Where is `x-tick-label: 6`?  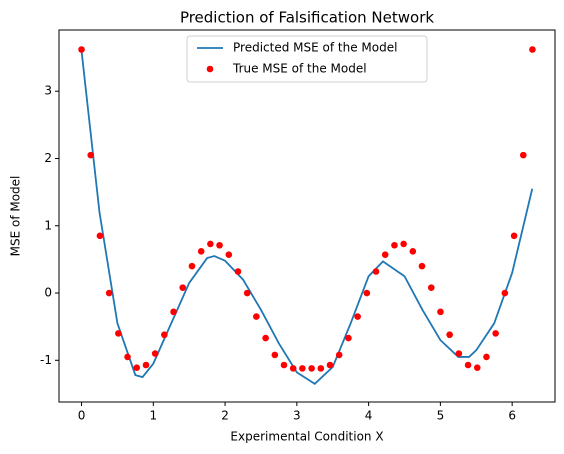 x-tick-label: 6 is located at coordinates (512, 416).